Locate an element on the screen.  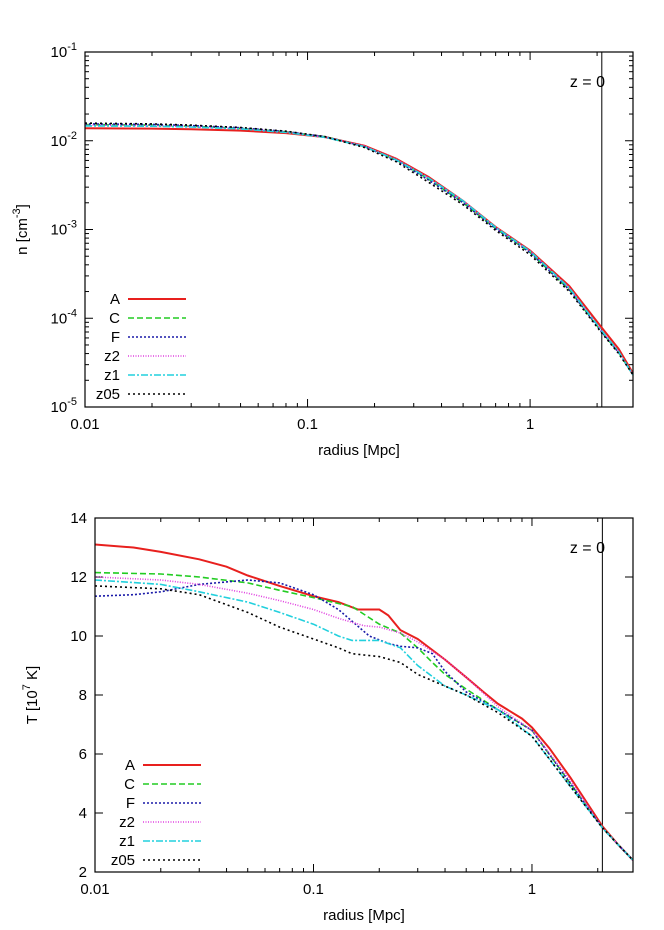
y-axis-label: n [cm-3] is located at coordinates (21, 229).